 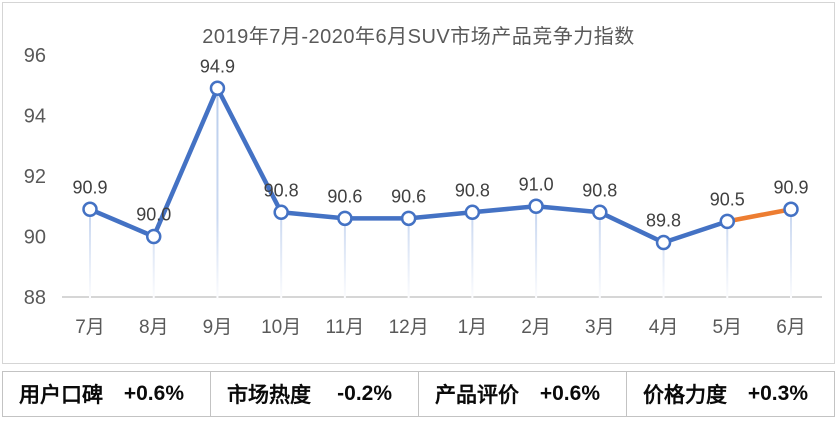 I want to click on stat-price-strength: 价格力度 +0.3%, so click(x=730, y=394).